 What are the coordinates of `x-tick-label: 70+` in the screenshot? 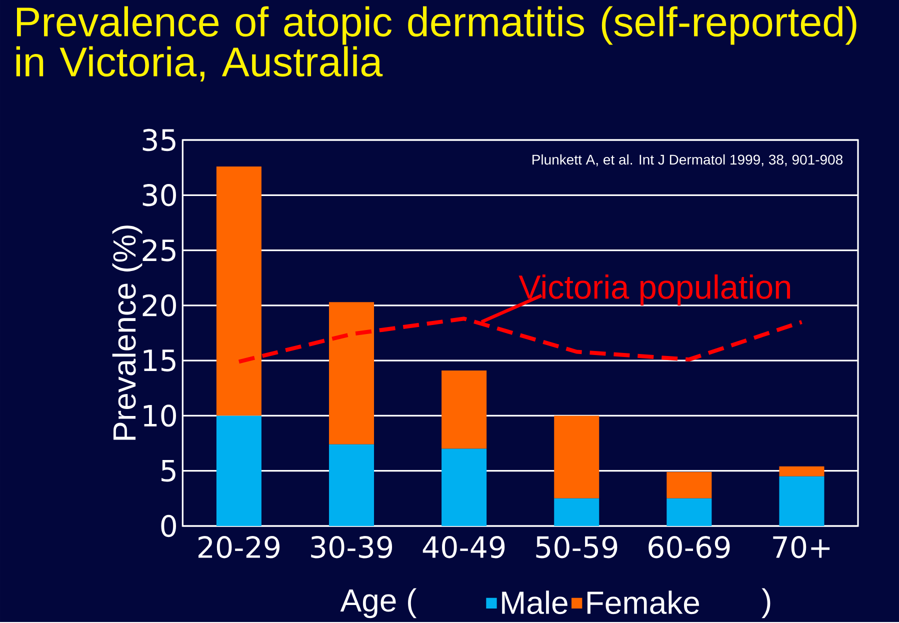 It's located at (801, 547).